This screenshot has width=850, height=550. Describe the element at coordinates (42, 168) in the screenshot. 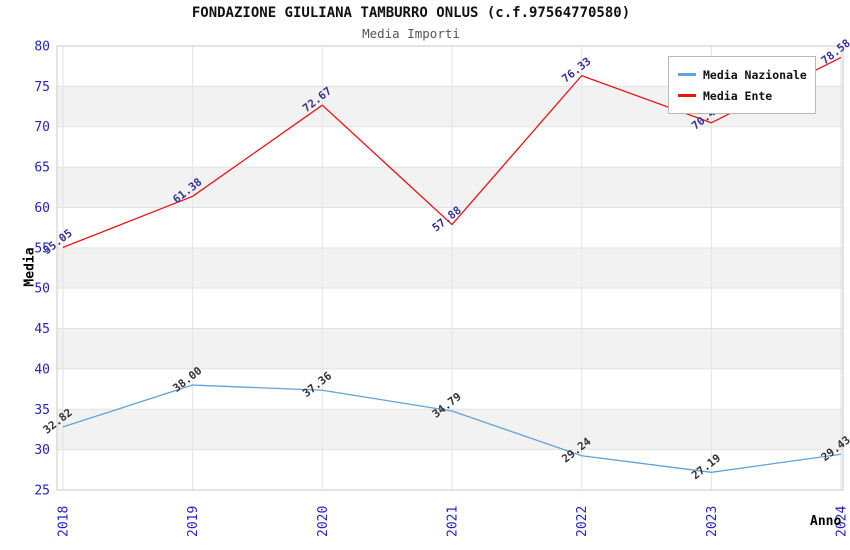

I see `y-tick-label: 65` at that location.